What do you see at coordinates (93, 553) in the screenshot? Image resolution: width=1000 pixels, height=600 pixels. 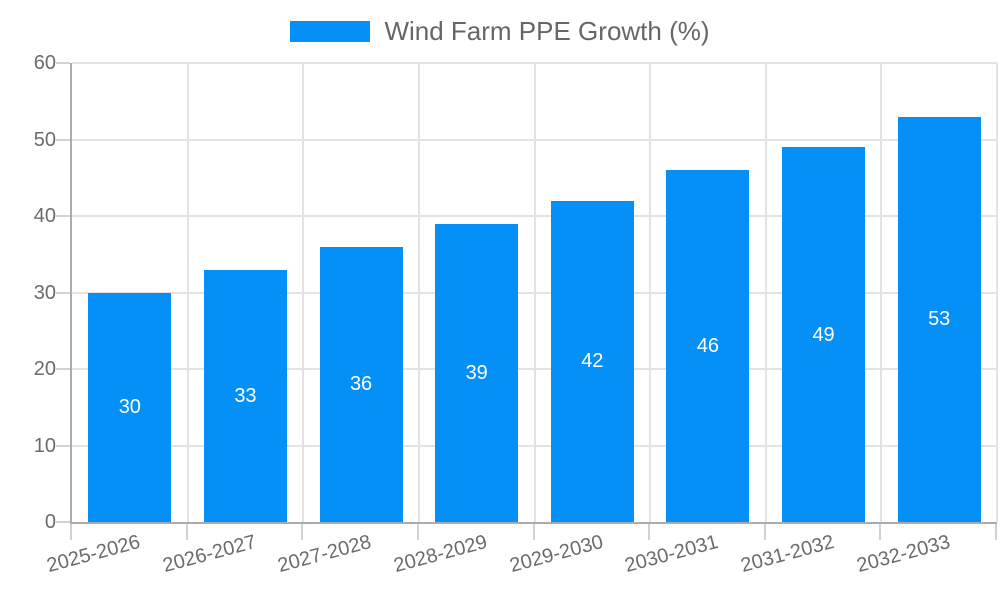 I see `x-tick-label: 2025-2026` at bounding box center [93, 553].